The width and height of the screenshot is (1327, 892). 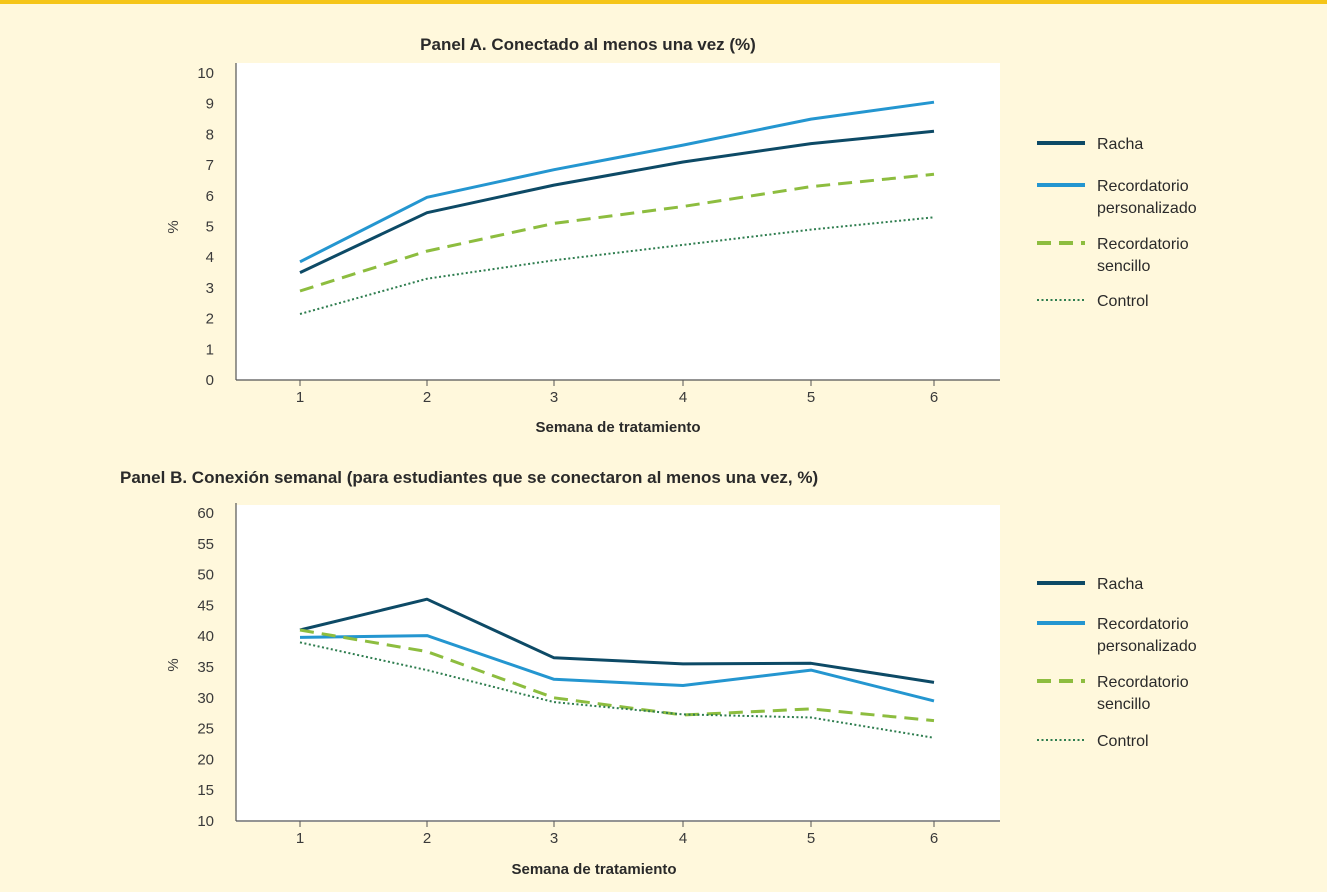 I want to click on panel-a-title: Panel A. Conectado al menos una vez (%), so click(x=588, y=44).